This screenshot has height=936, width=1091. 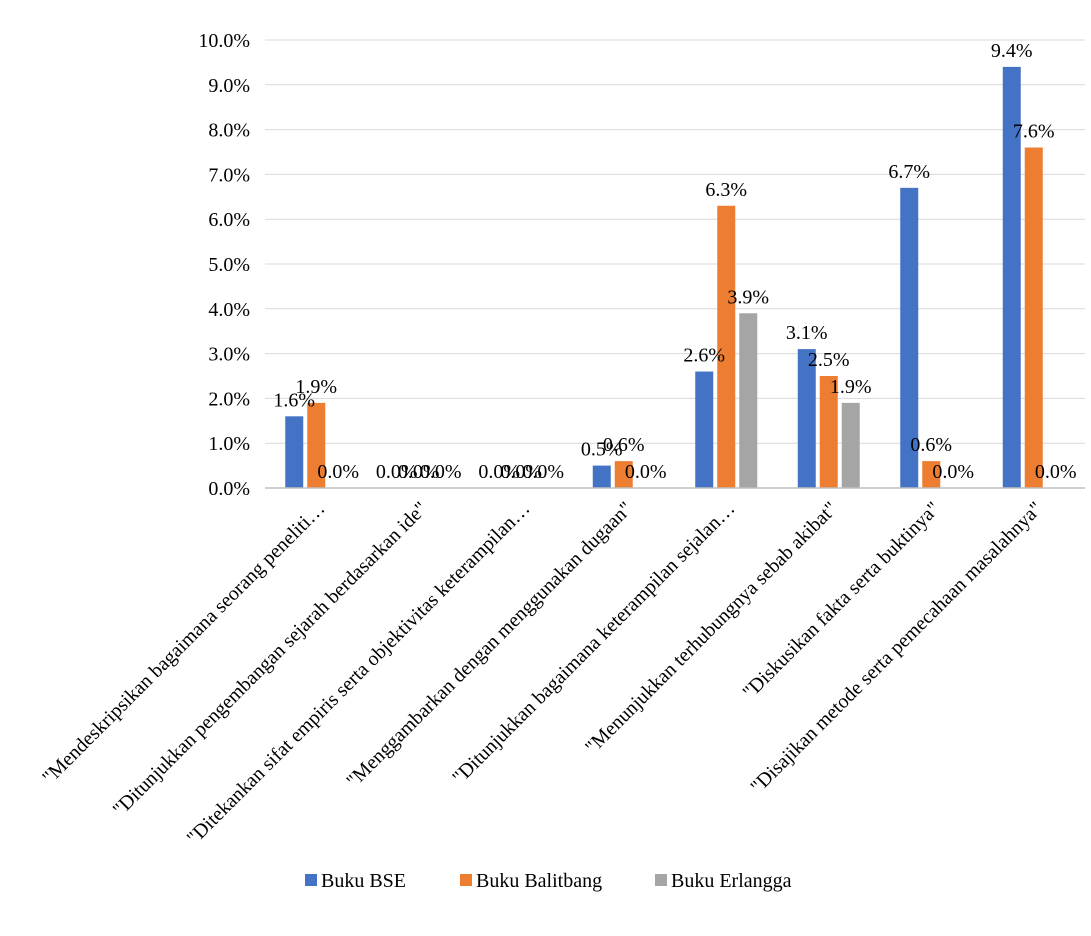 What do you see at coordinates (807, 333) in the screenshot?
I see `data-label: 3.1%` at bounding box center [807, 333].